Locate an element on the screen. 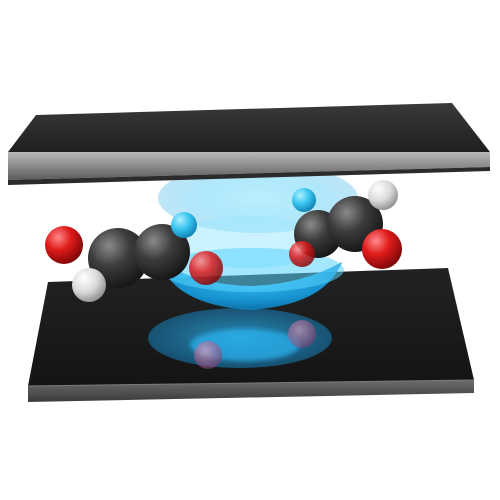 The height and width of the screenshot is (500, 500). cyan-atom-right is located at coordinates (304, 200).